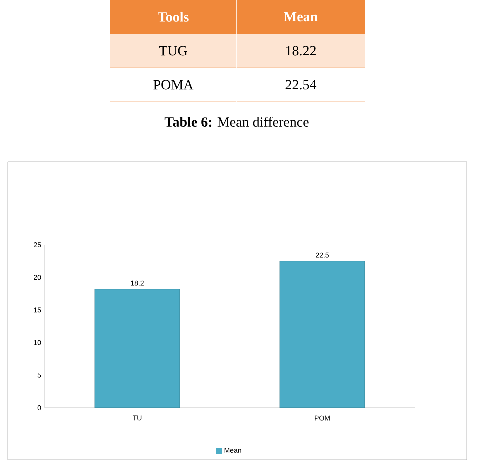  What do you see at coordinates (174, 85) in the screenshot?
I see `text: POMA` at bounding box center [174, 85].